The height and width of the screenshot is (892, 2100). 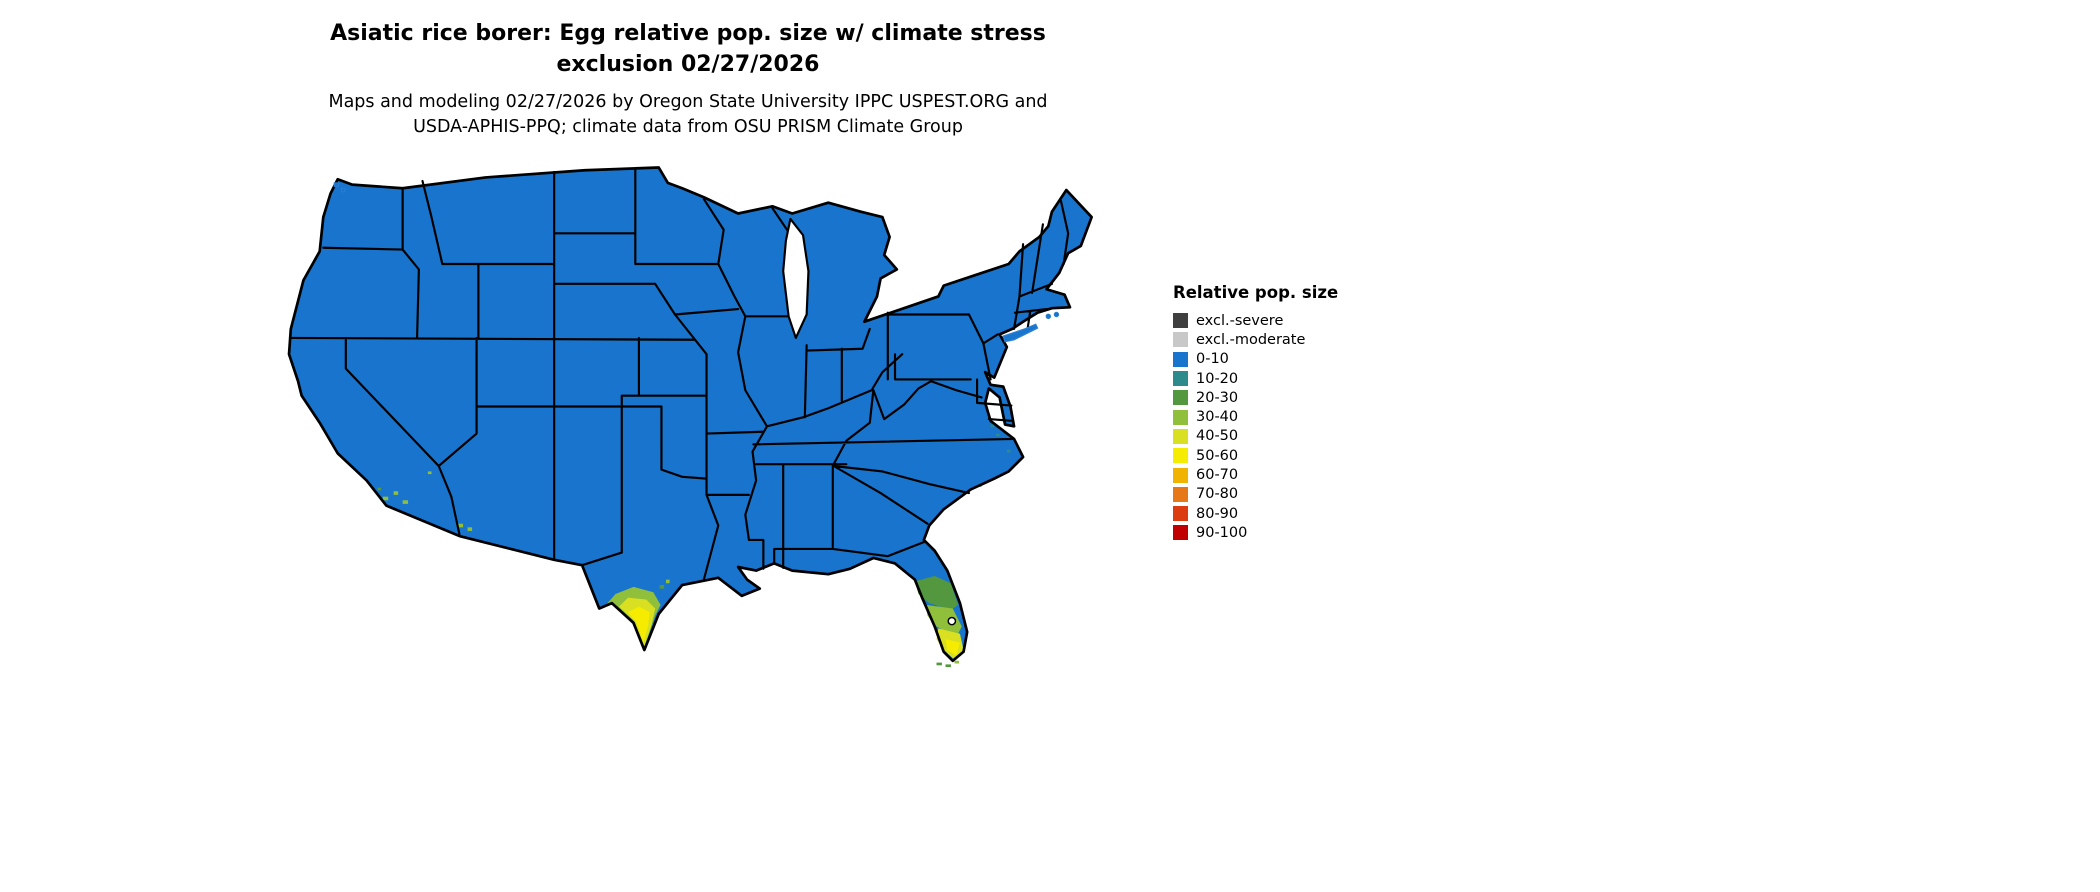 I want to click on puget-sound-islands, so click(x=339, y=187).